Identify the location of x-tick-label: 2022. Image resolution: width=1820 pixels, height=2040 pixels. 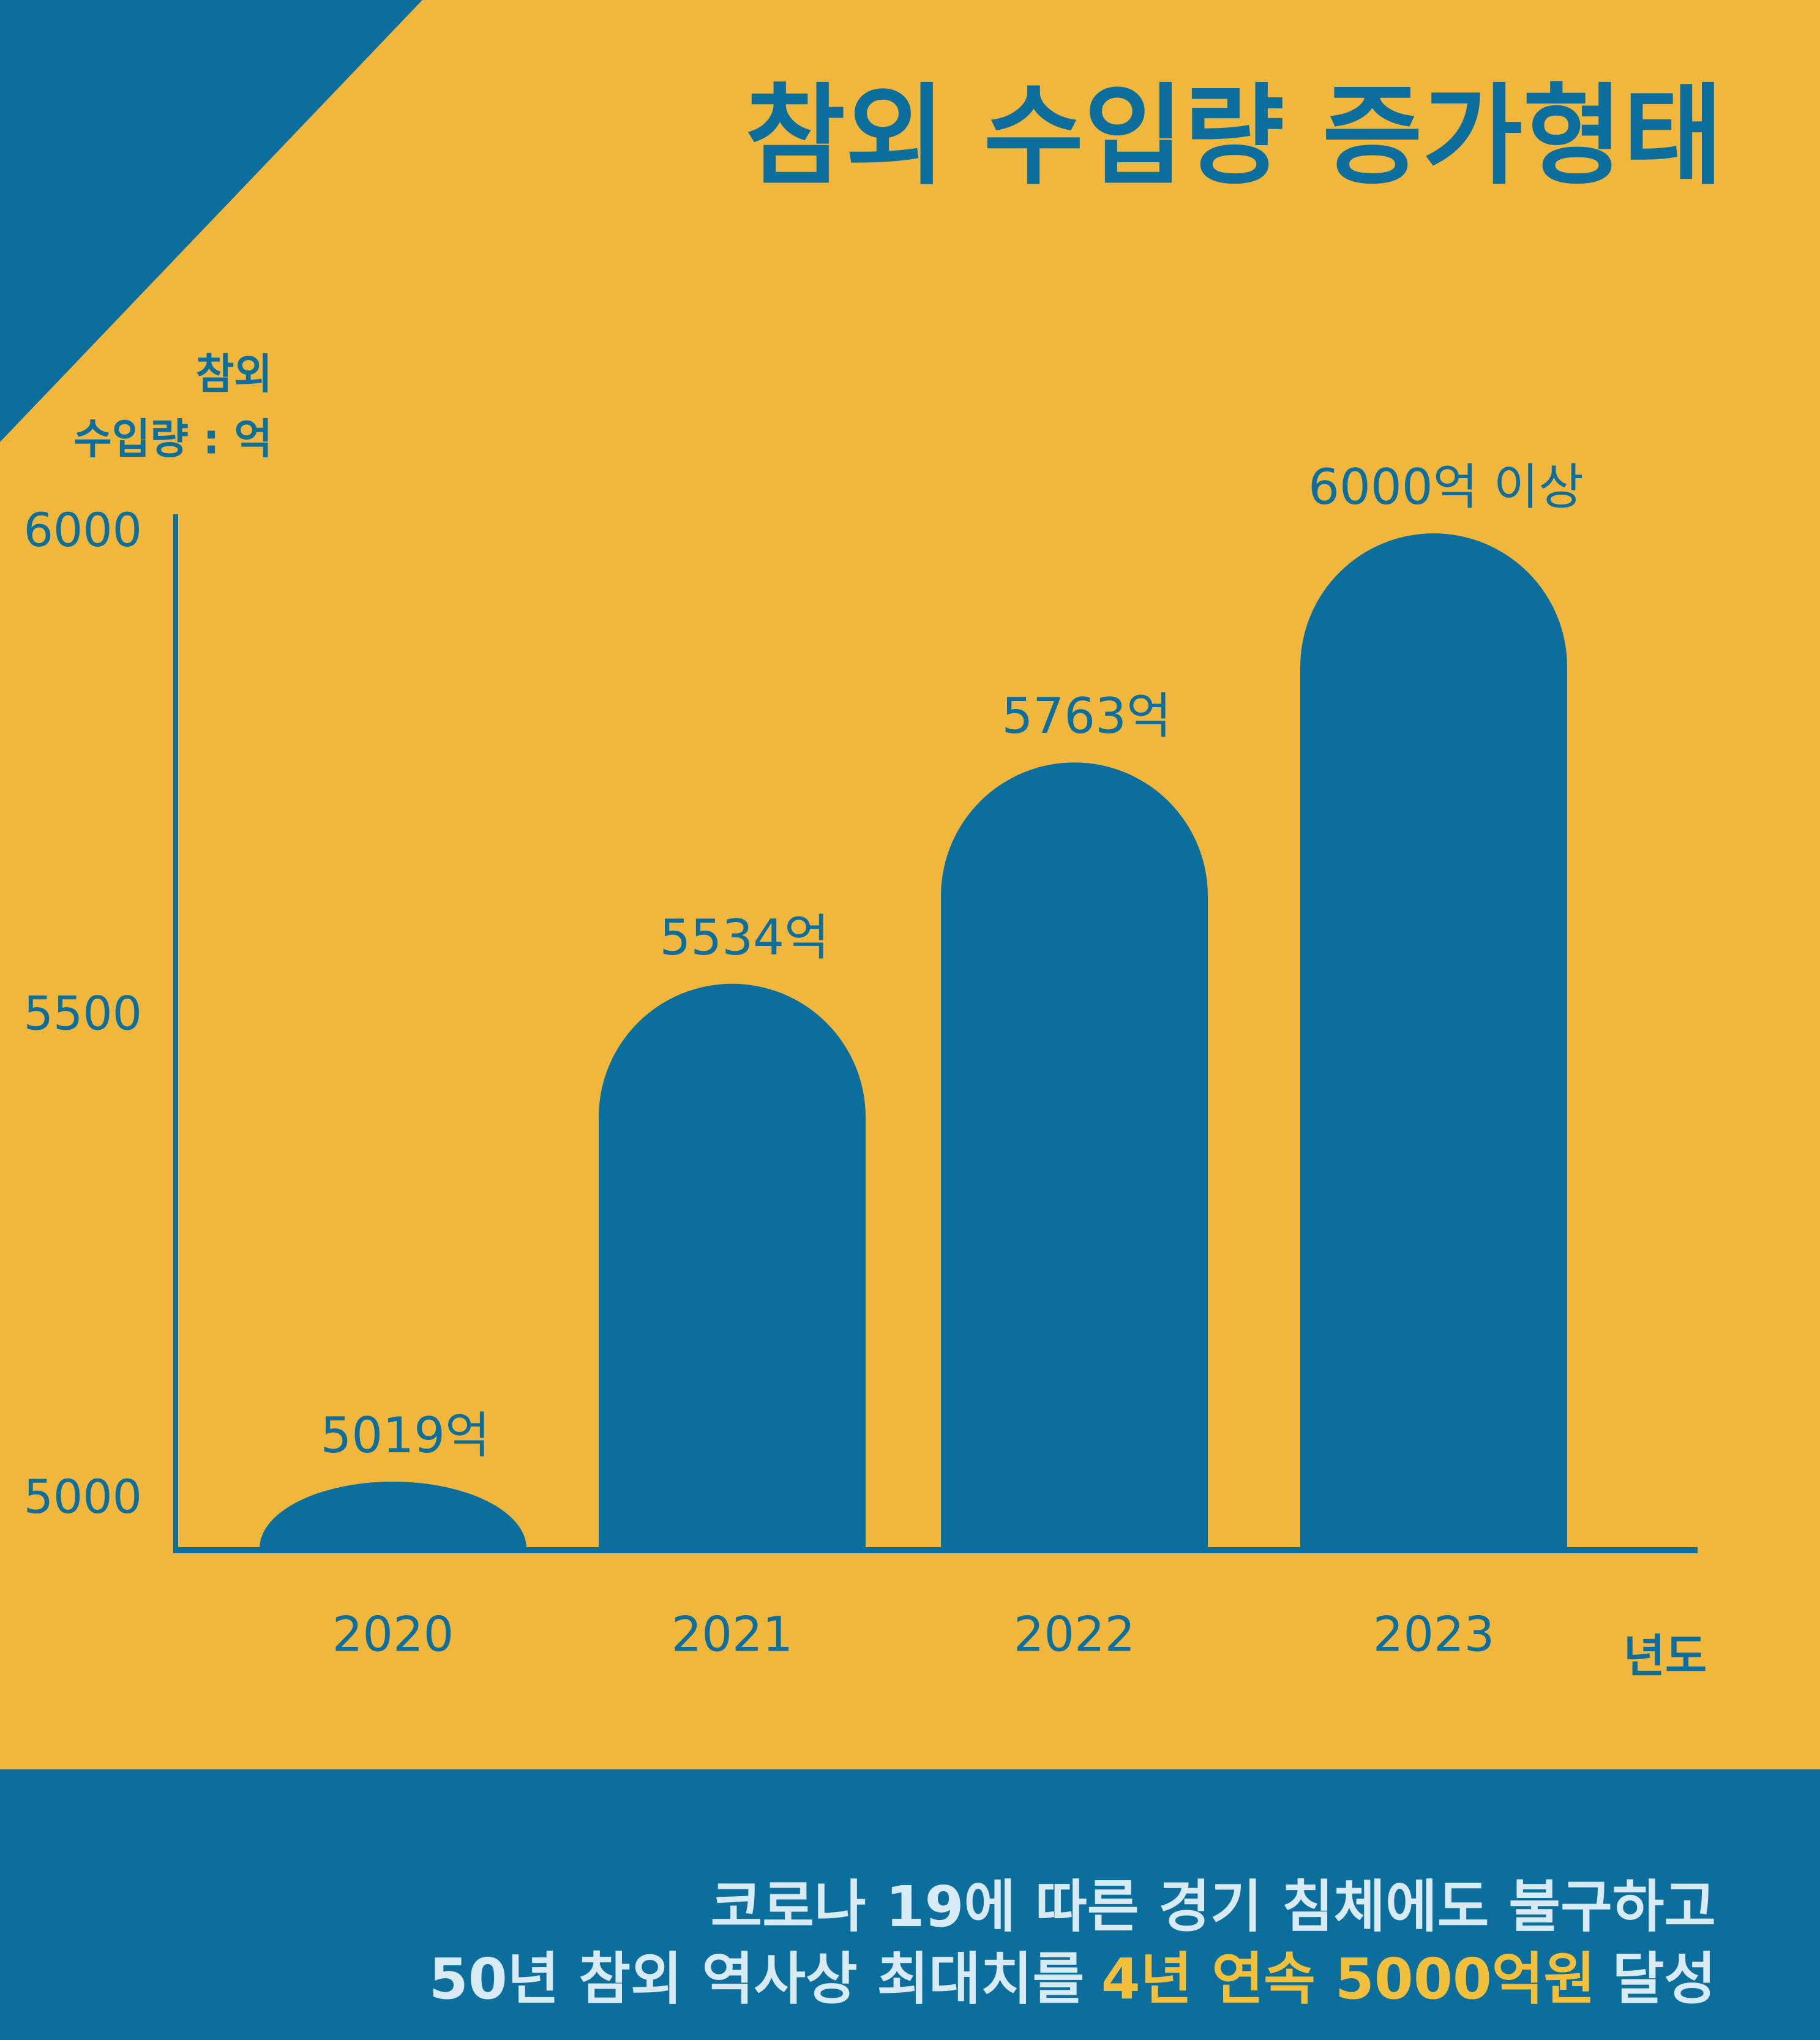
(1075, 1634).